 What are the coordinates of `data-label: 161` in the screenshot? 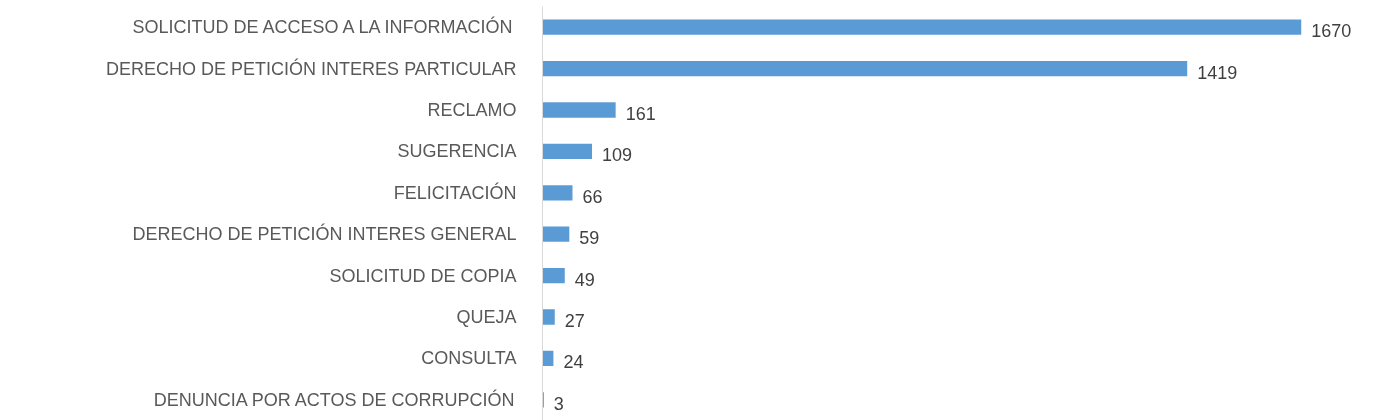 It's located at (640, 114).